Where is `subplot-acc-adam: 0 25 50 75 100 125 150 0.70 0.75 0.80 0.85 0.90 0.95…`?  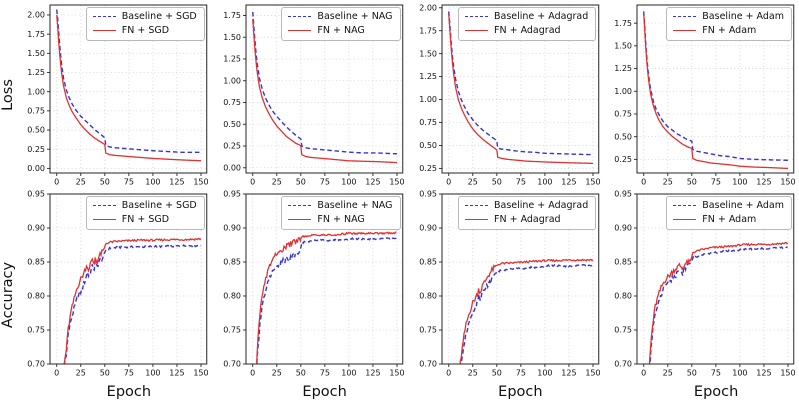 subplot-acc-adam: 0 25 50 75 100 125 150 0.70 0.75 0.80 0.85 0.90 0.95… is located at coordinates (701, 295).